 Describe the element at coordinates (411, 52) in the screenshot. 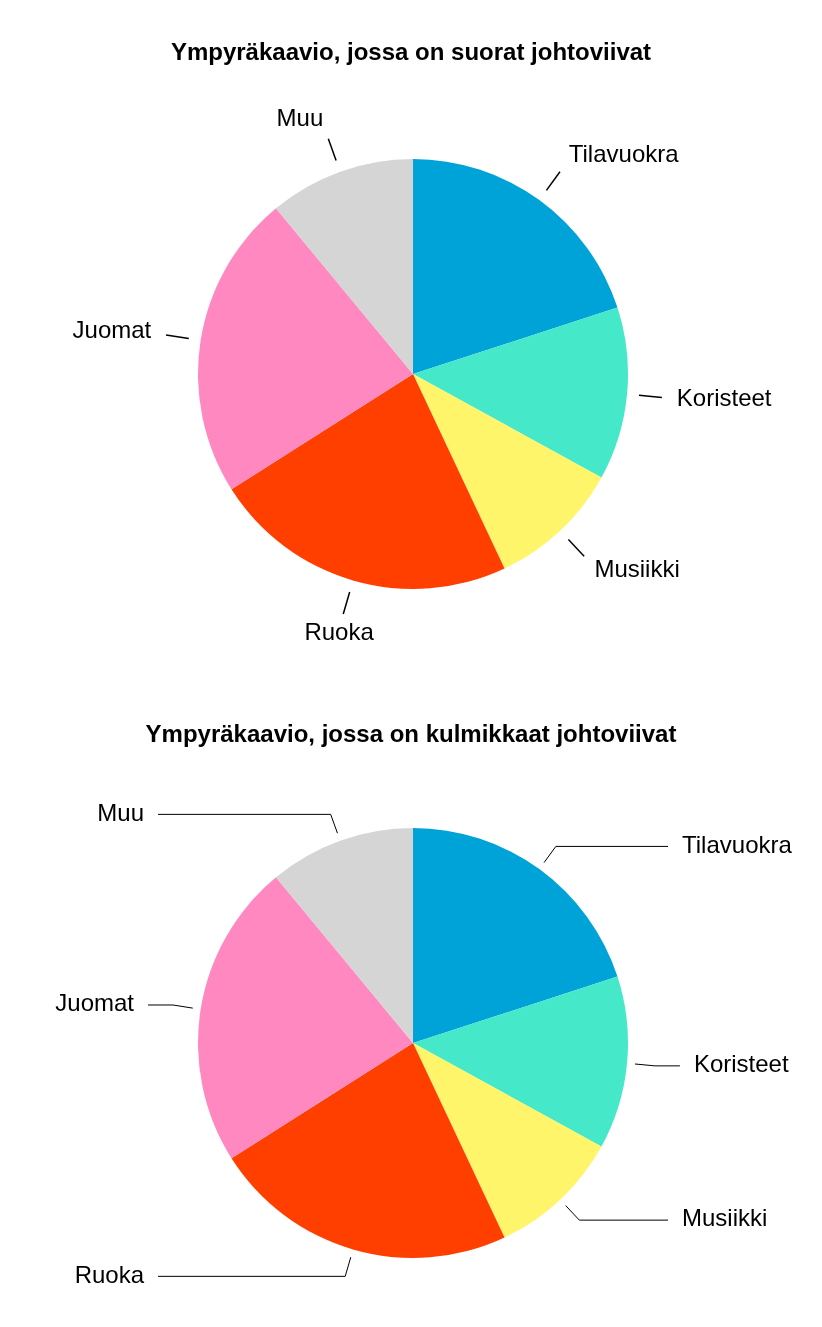

I see `chart-title: Ympyräkaavio, jossa on suorat johtoviivat` at that location.